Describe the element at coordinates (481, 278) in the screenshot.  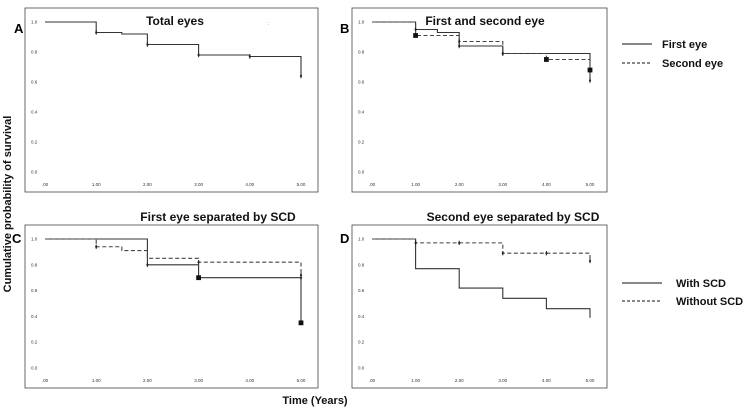
I see `survival-curve-with-scd` at that location.